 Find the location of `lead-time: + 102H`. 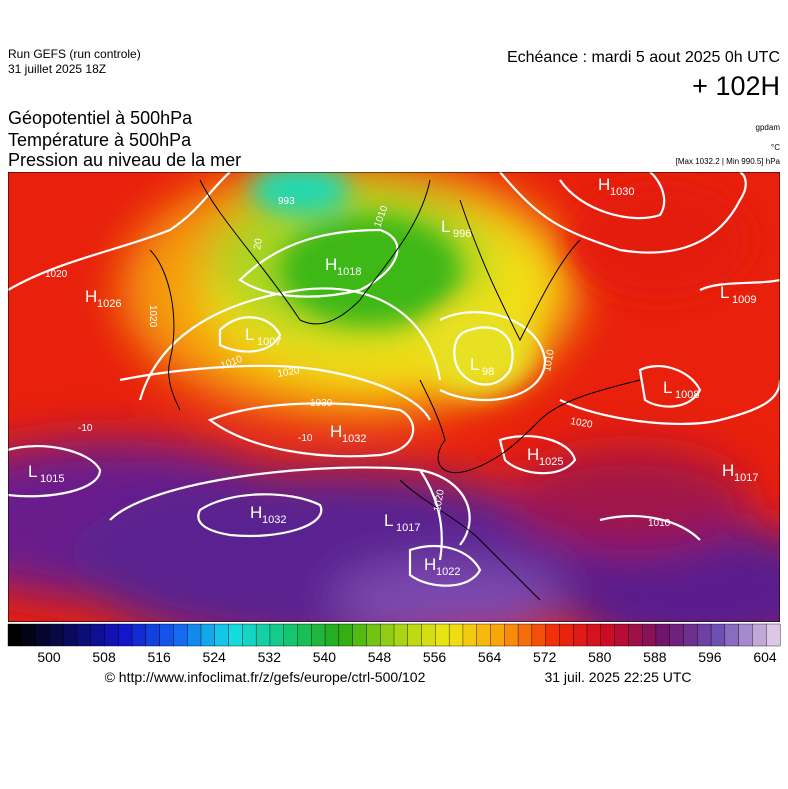

lead-time: + 102H is located at coordinates (736, 86).